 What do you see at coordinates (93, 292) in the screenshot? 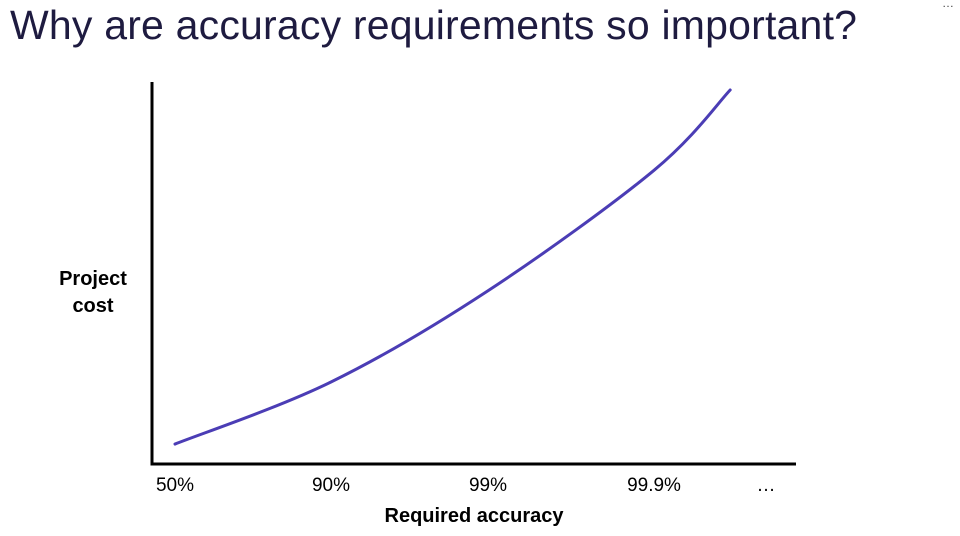
I see `y-axis-label: Project cost` at bounding box center [93, 292].